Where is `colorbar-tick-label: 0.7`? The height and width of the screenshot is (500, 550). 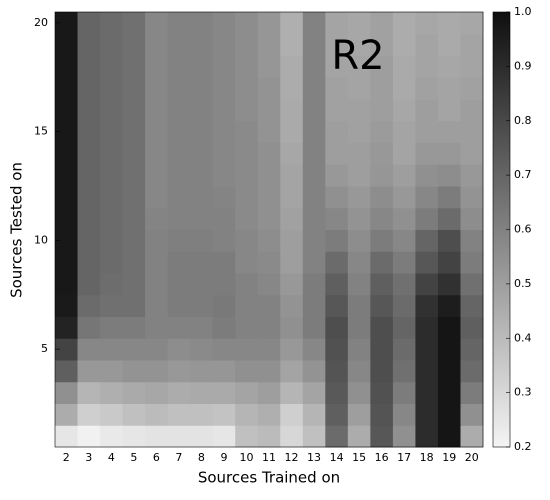
colorbar-tick-label: 0.7 is located at coordinates (523, 174).